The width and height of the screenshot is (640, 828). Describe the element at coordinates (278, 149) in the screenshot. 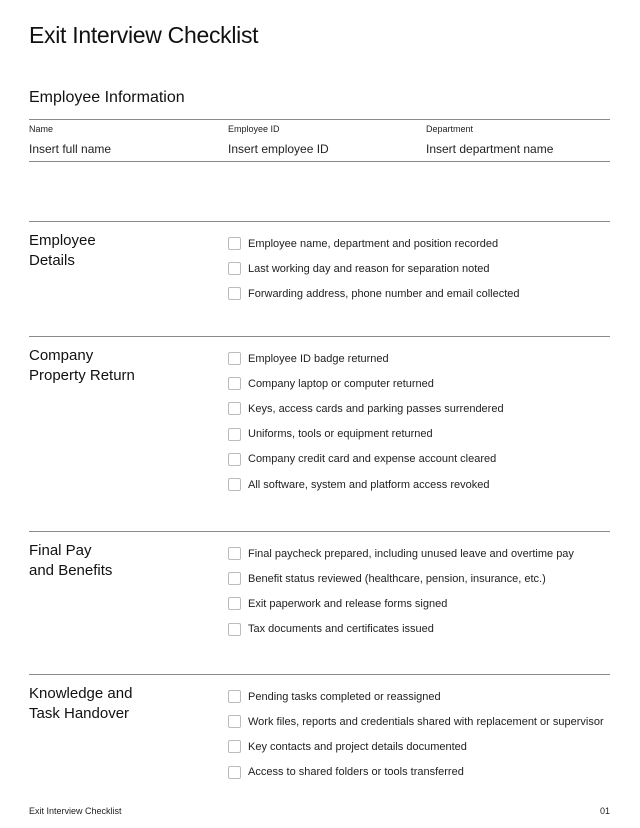

I see `employee-id-field: Insert employee ID` at that location.